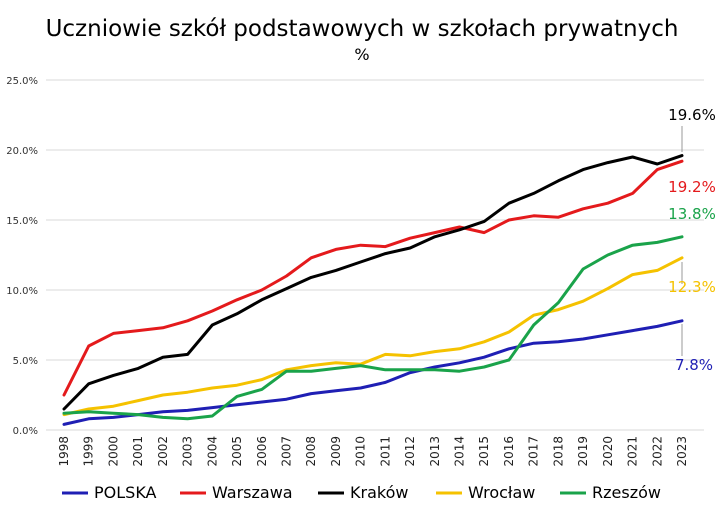 The image size is (720, 523). Describe the element at coordinates (22, 81) in the screenshot. I see `y-tick-label: 25.0%` at that location.